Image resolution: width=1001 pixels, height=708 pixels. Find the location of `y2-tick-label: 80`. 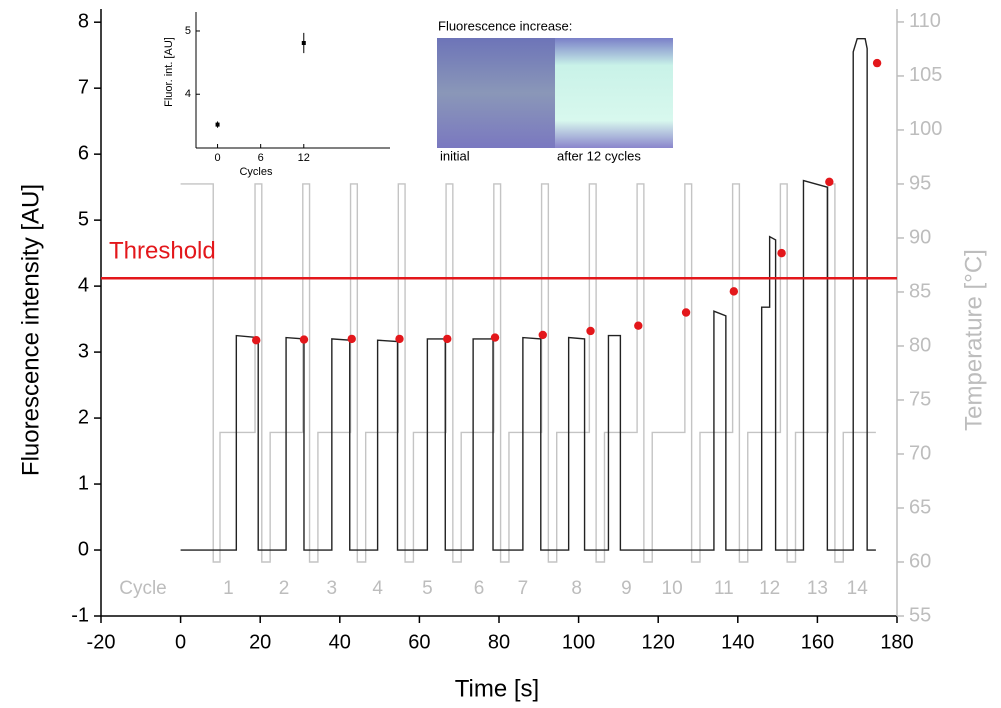

y2-tick-label: 80 is located at coordinates (920, 345).